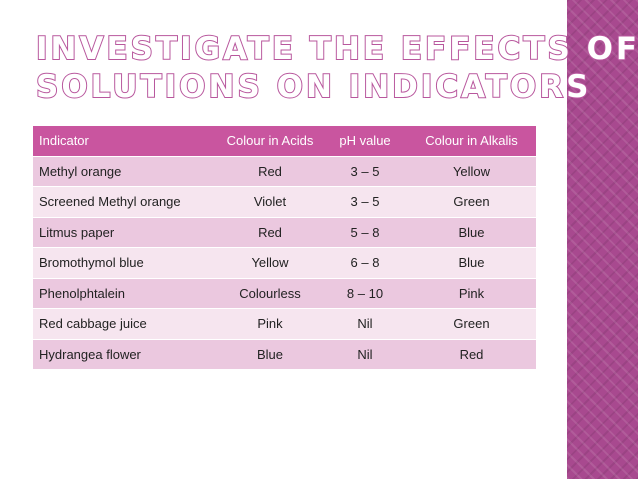 This screenshot has width=638, height=479. What do you see at coordinates (125, 232) in the screenshot?
I see `cell-indicator: Litmus paper` at bounding box center [125, 232].